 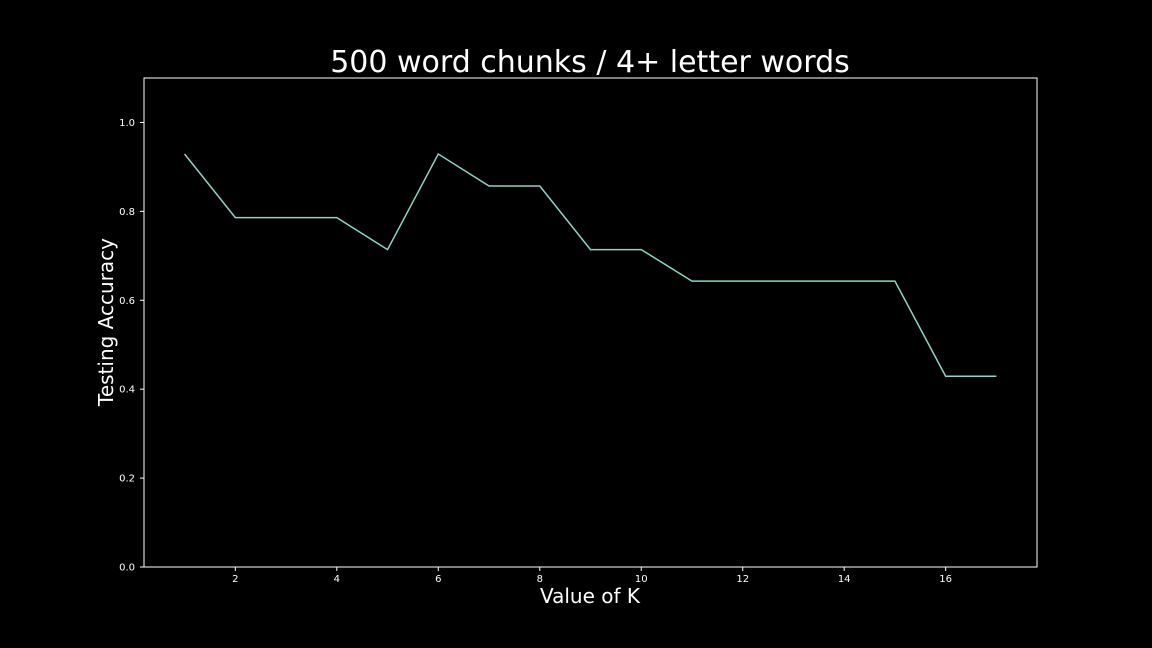 I want to click on x-tick-label: 16, so click(x=945, y=579).